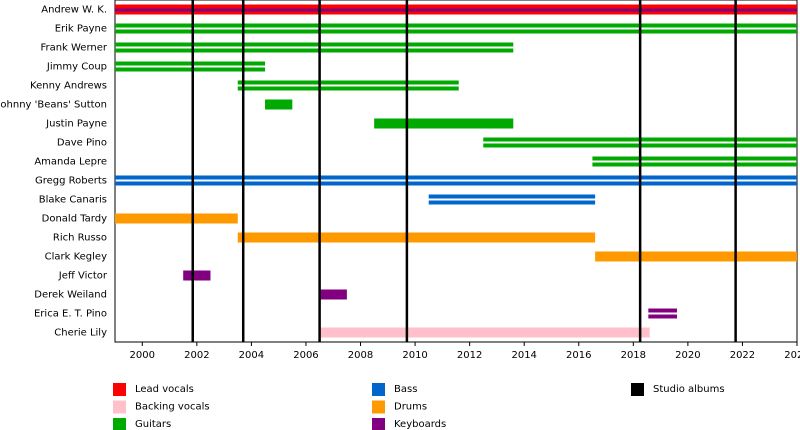 The width and height of the screenshot is (800, 430). I want to click on legend-label: Backing vocals, so click(172, 407).